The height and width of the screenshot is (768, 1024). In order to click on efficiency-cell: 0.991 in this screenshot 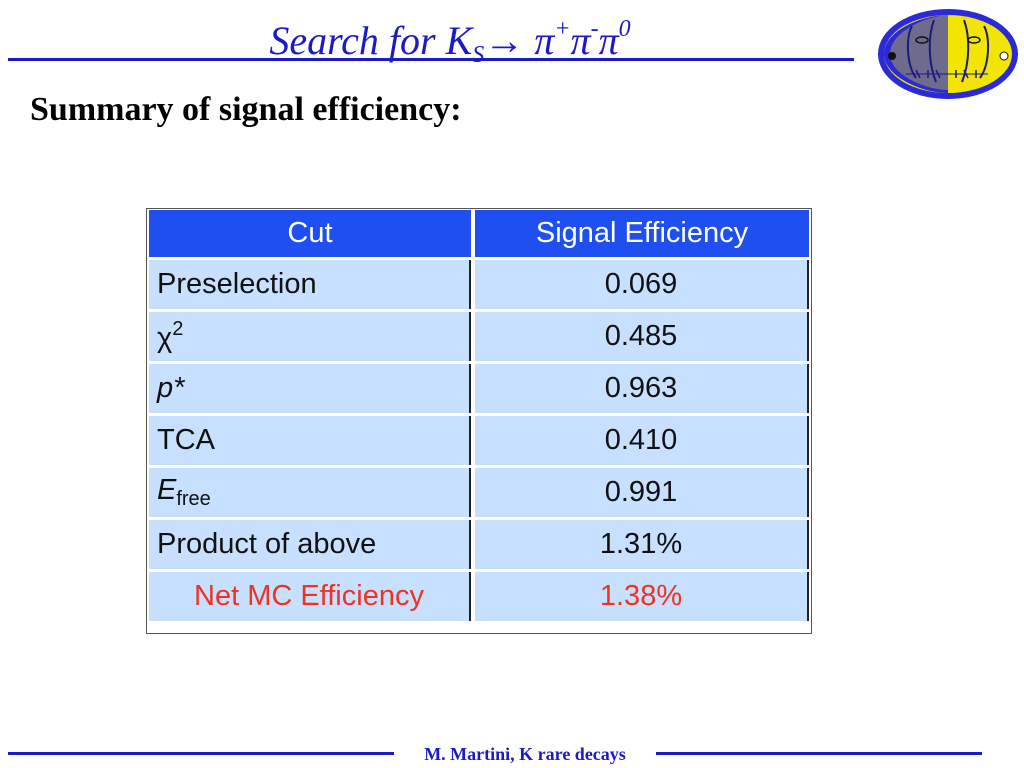, I will do `click(642, 492)`.